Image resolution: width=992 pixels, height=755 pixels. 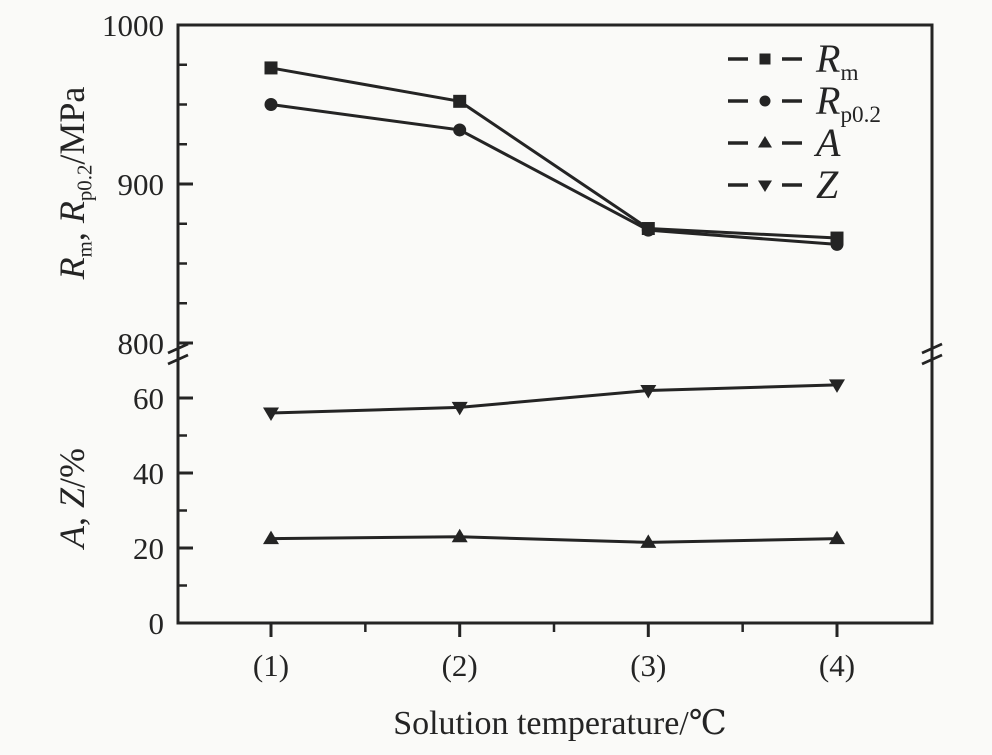 I want to click on triangle-down-icon, so click(x=765, y=186).